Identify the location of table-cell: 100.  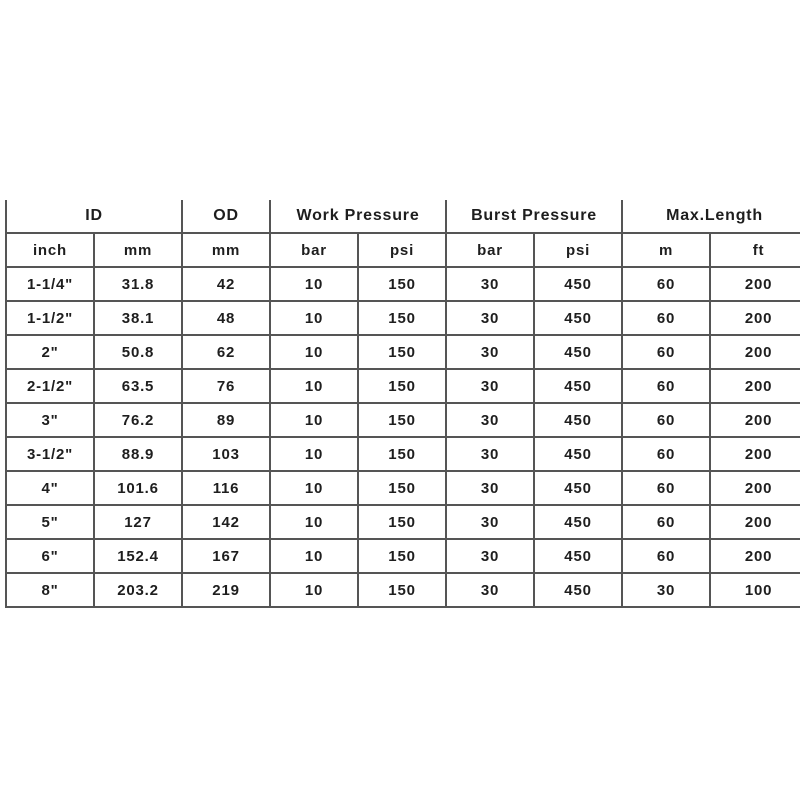
(754, 590).